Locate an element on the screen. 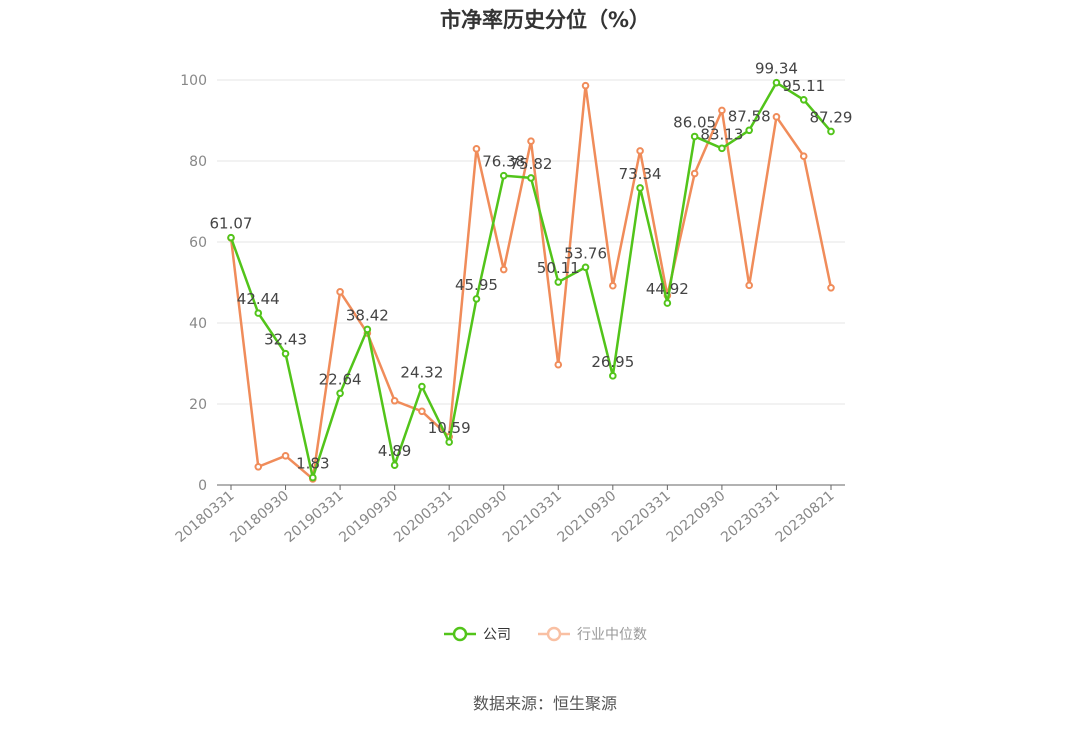 The image size is (1090, 729). data-label: 86.05 is located at coordinates (694, 122).